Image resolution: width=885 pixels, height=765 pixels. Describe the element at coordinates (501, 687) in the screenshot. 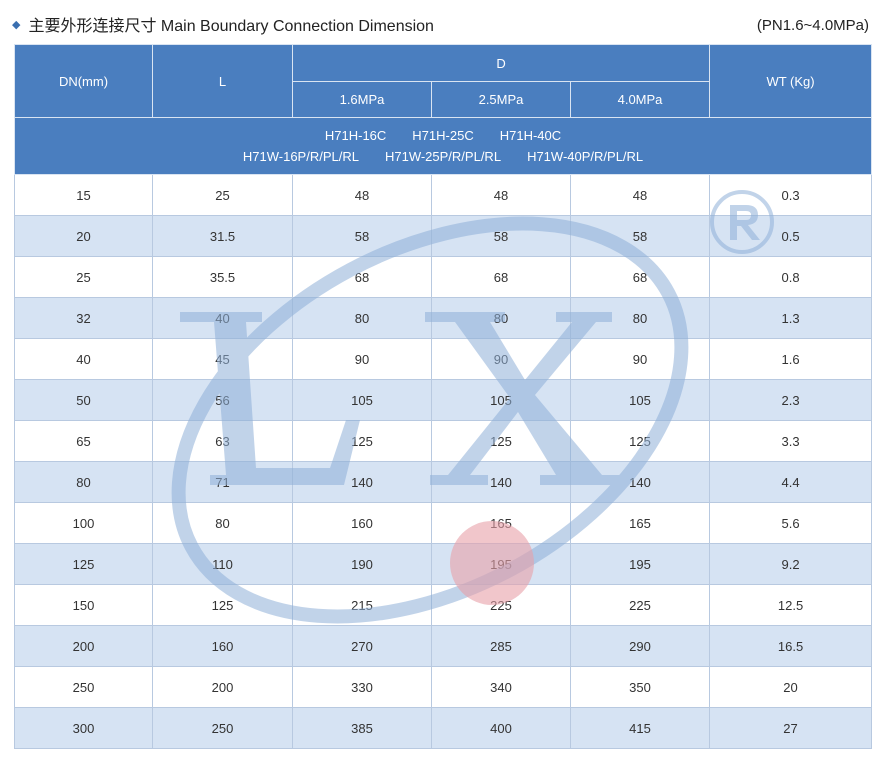

I see `cell-d-pn25: 340` at that location.